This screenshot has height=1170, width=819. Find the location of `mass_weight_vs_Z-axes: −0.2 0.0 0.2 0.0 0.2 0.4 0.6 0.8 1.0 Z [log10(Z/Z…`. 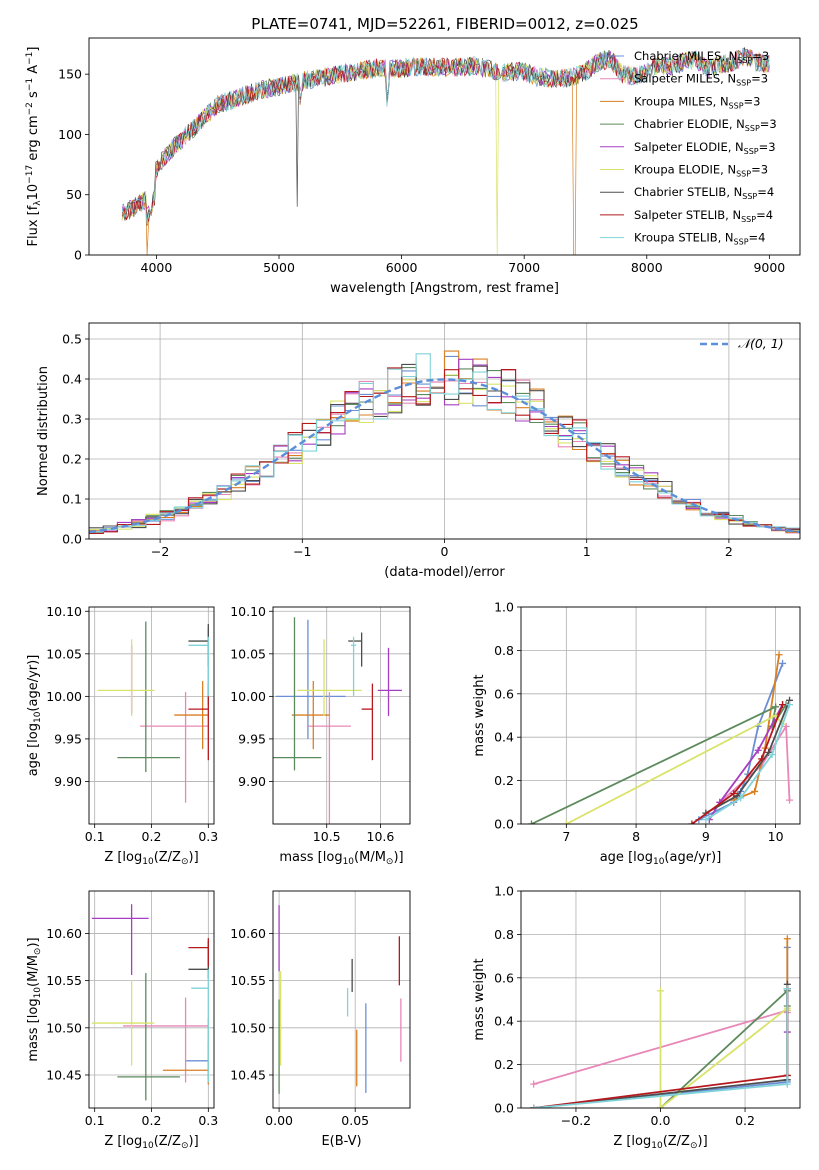

mass_weight_vs_Z-axes: −0.2 0.0 0.2 0.0 0.2 0.4 0.6 0.8 1.0 Z [log10(Z/Z… is located at coordinates (636, 1017).